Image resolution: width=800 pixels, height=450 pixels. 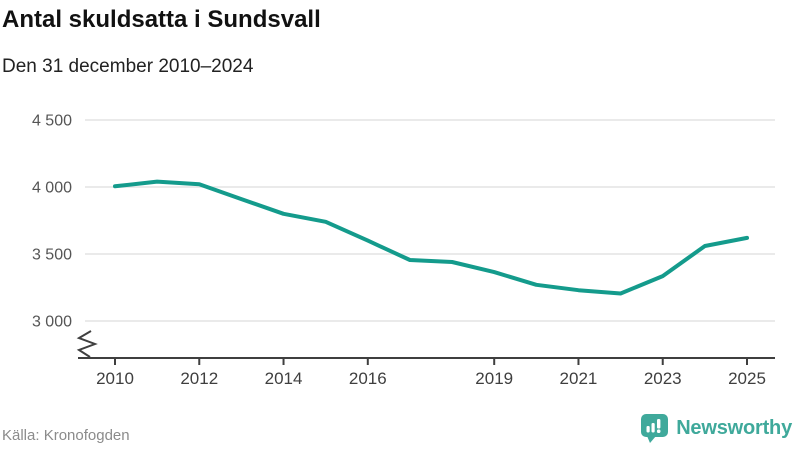 I want to click on x-axis-tick-label: 2010, so click(x=115, y=378).